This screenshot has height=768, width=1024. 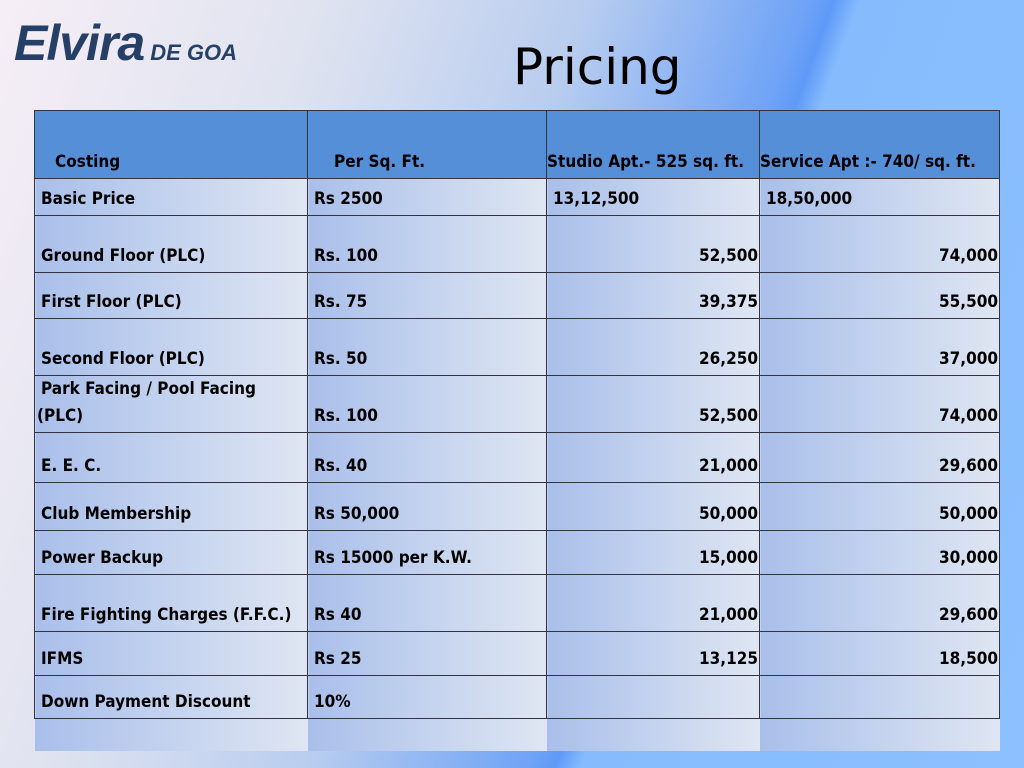 I want to click on cell-costing: Down Payment Discount, so click(x=171, y=697).